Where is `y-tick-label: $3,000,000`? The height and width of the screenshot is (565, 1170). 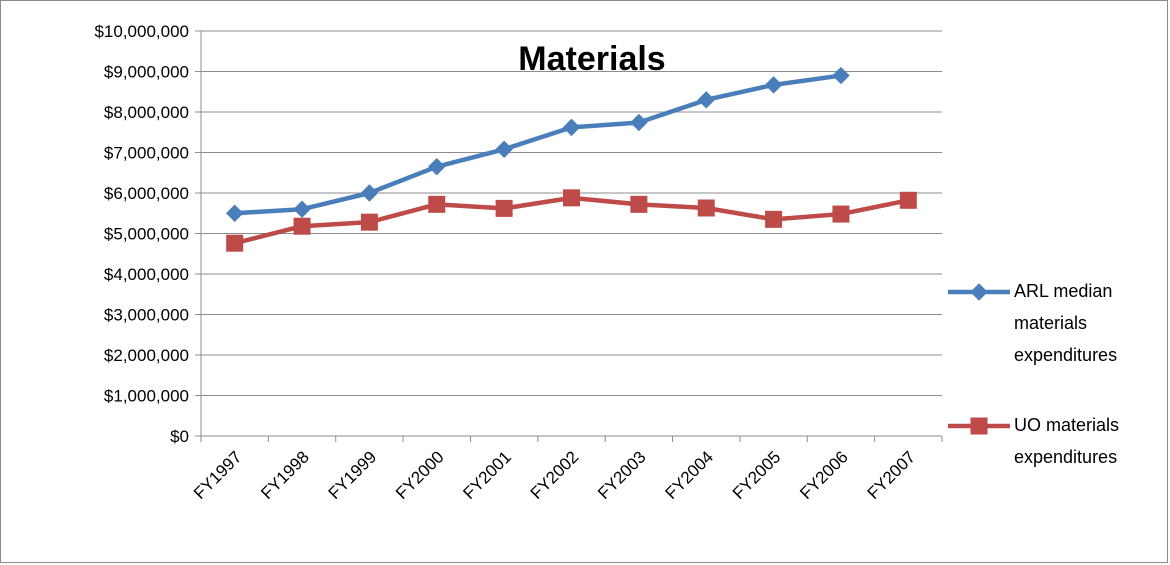 y-tick-label: $3,000,000 is located at coordinates (146, 315).